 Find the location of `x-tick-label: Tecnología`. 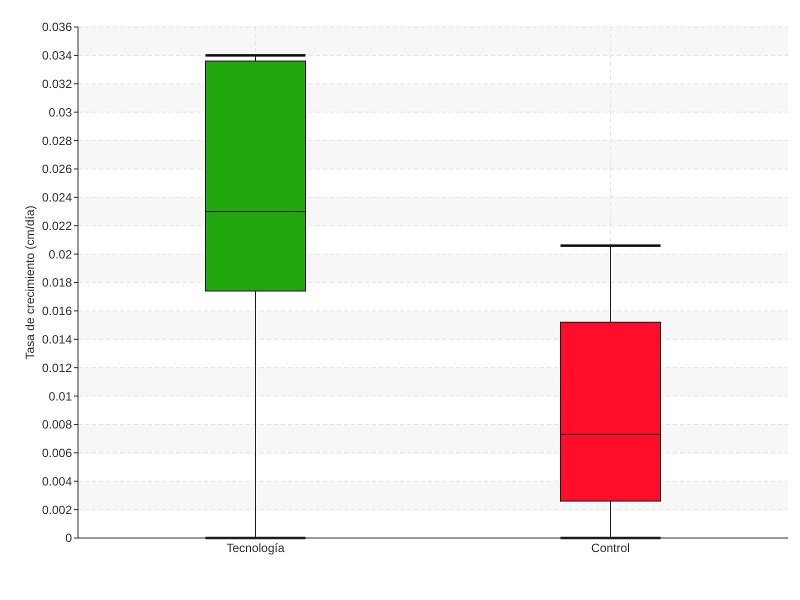

x-tick-label: Tecnología is located at coordinates (255, 548).